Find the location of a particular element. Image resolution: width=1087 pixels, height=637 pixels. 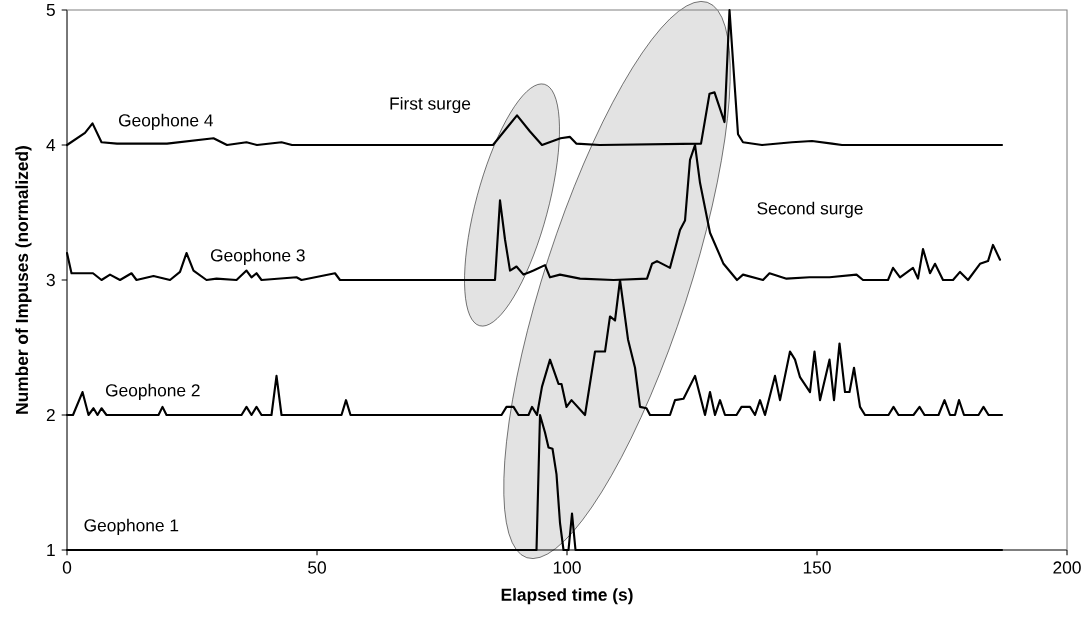

x-axis-title: Elapsed time (s) is located at coordinates (567, 596).